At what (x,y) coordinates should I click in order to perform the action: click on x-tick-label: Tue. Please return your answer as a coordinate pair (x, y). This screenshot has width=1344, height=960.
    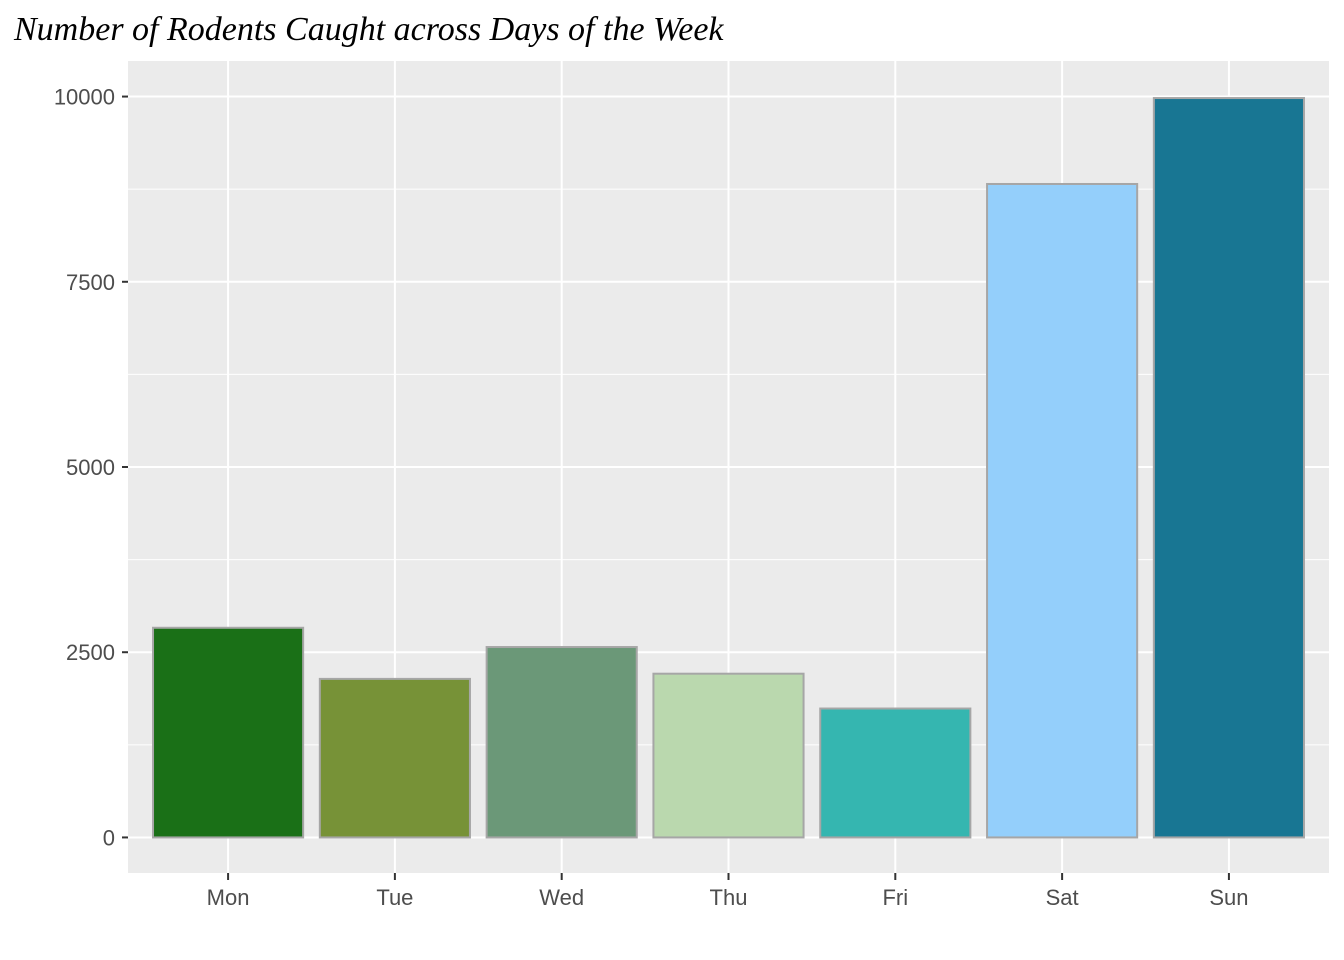
    Looking at the image, I should click on (394, 897).